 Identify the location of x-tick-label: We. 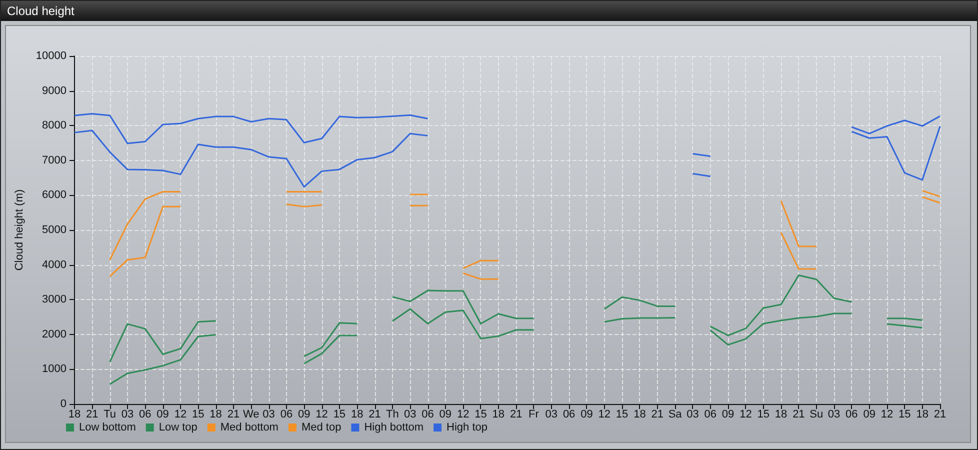
(251, 414).